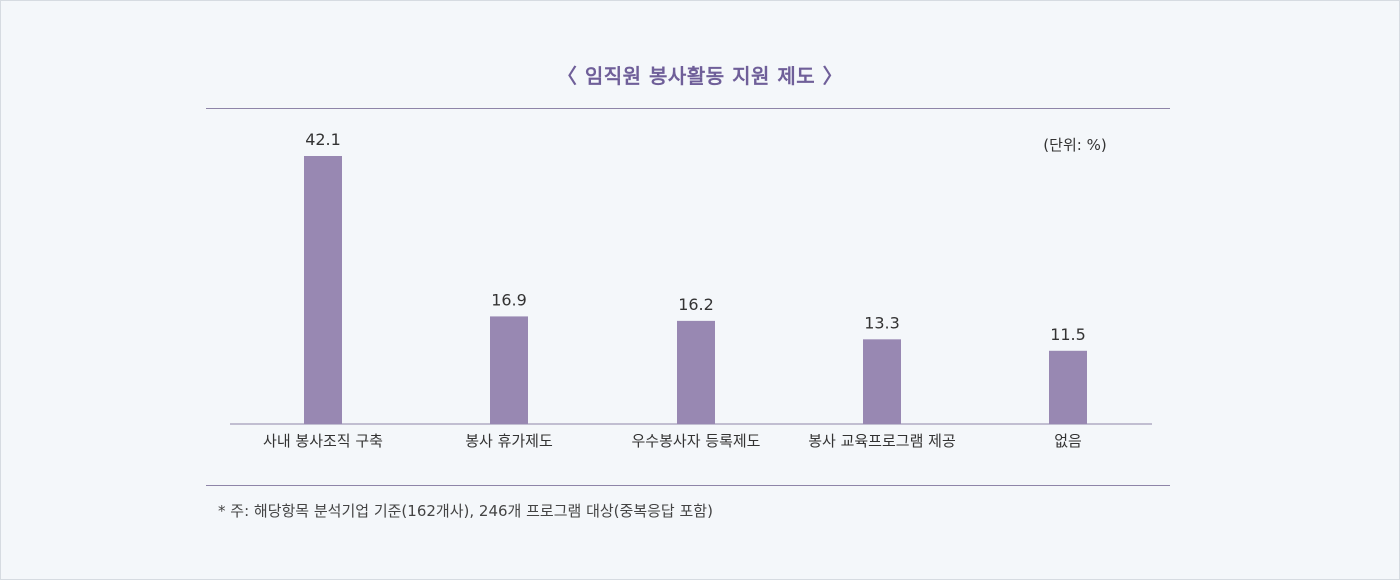 Image resolution: width=1400 pixels, height=580 pixels. What do you see at coordinates (696, 441) in the screenshot?
I see `category-label-3: 우수봉사자 등록제도` at bounding box center [696, 441].